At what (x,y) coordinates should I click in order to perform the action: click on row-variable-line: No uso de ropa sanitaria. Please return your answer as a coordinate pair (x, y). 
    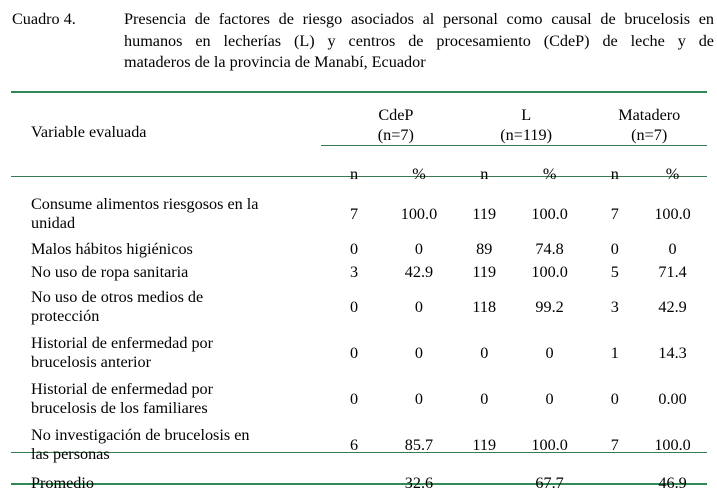
    Looking at the image, I should click on (110, 272).